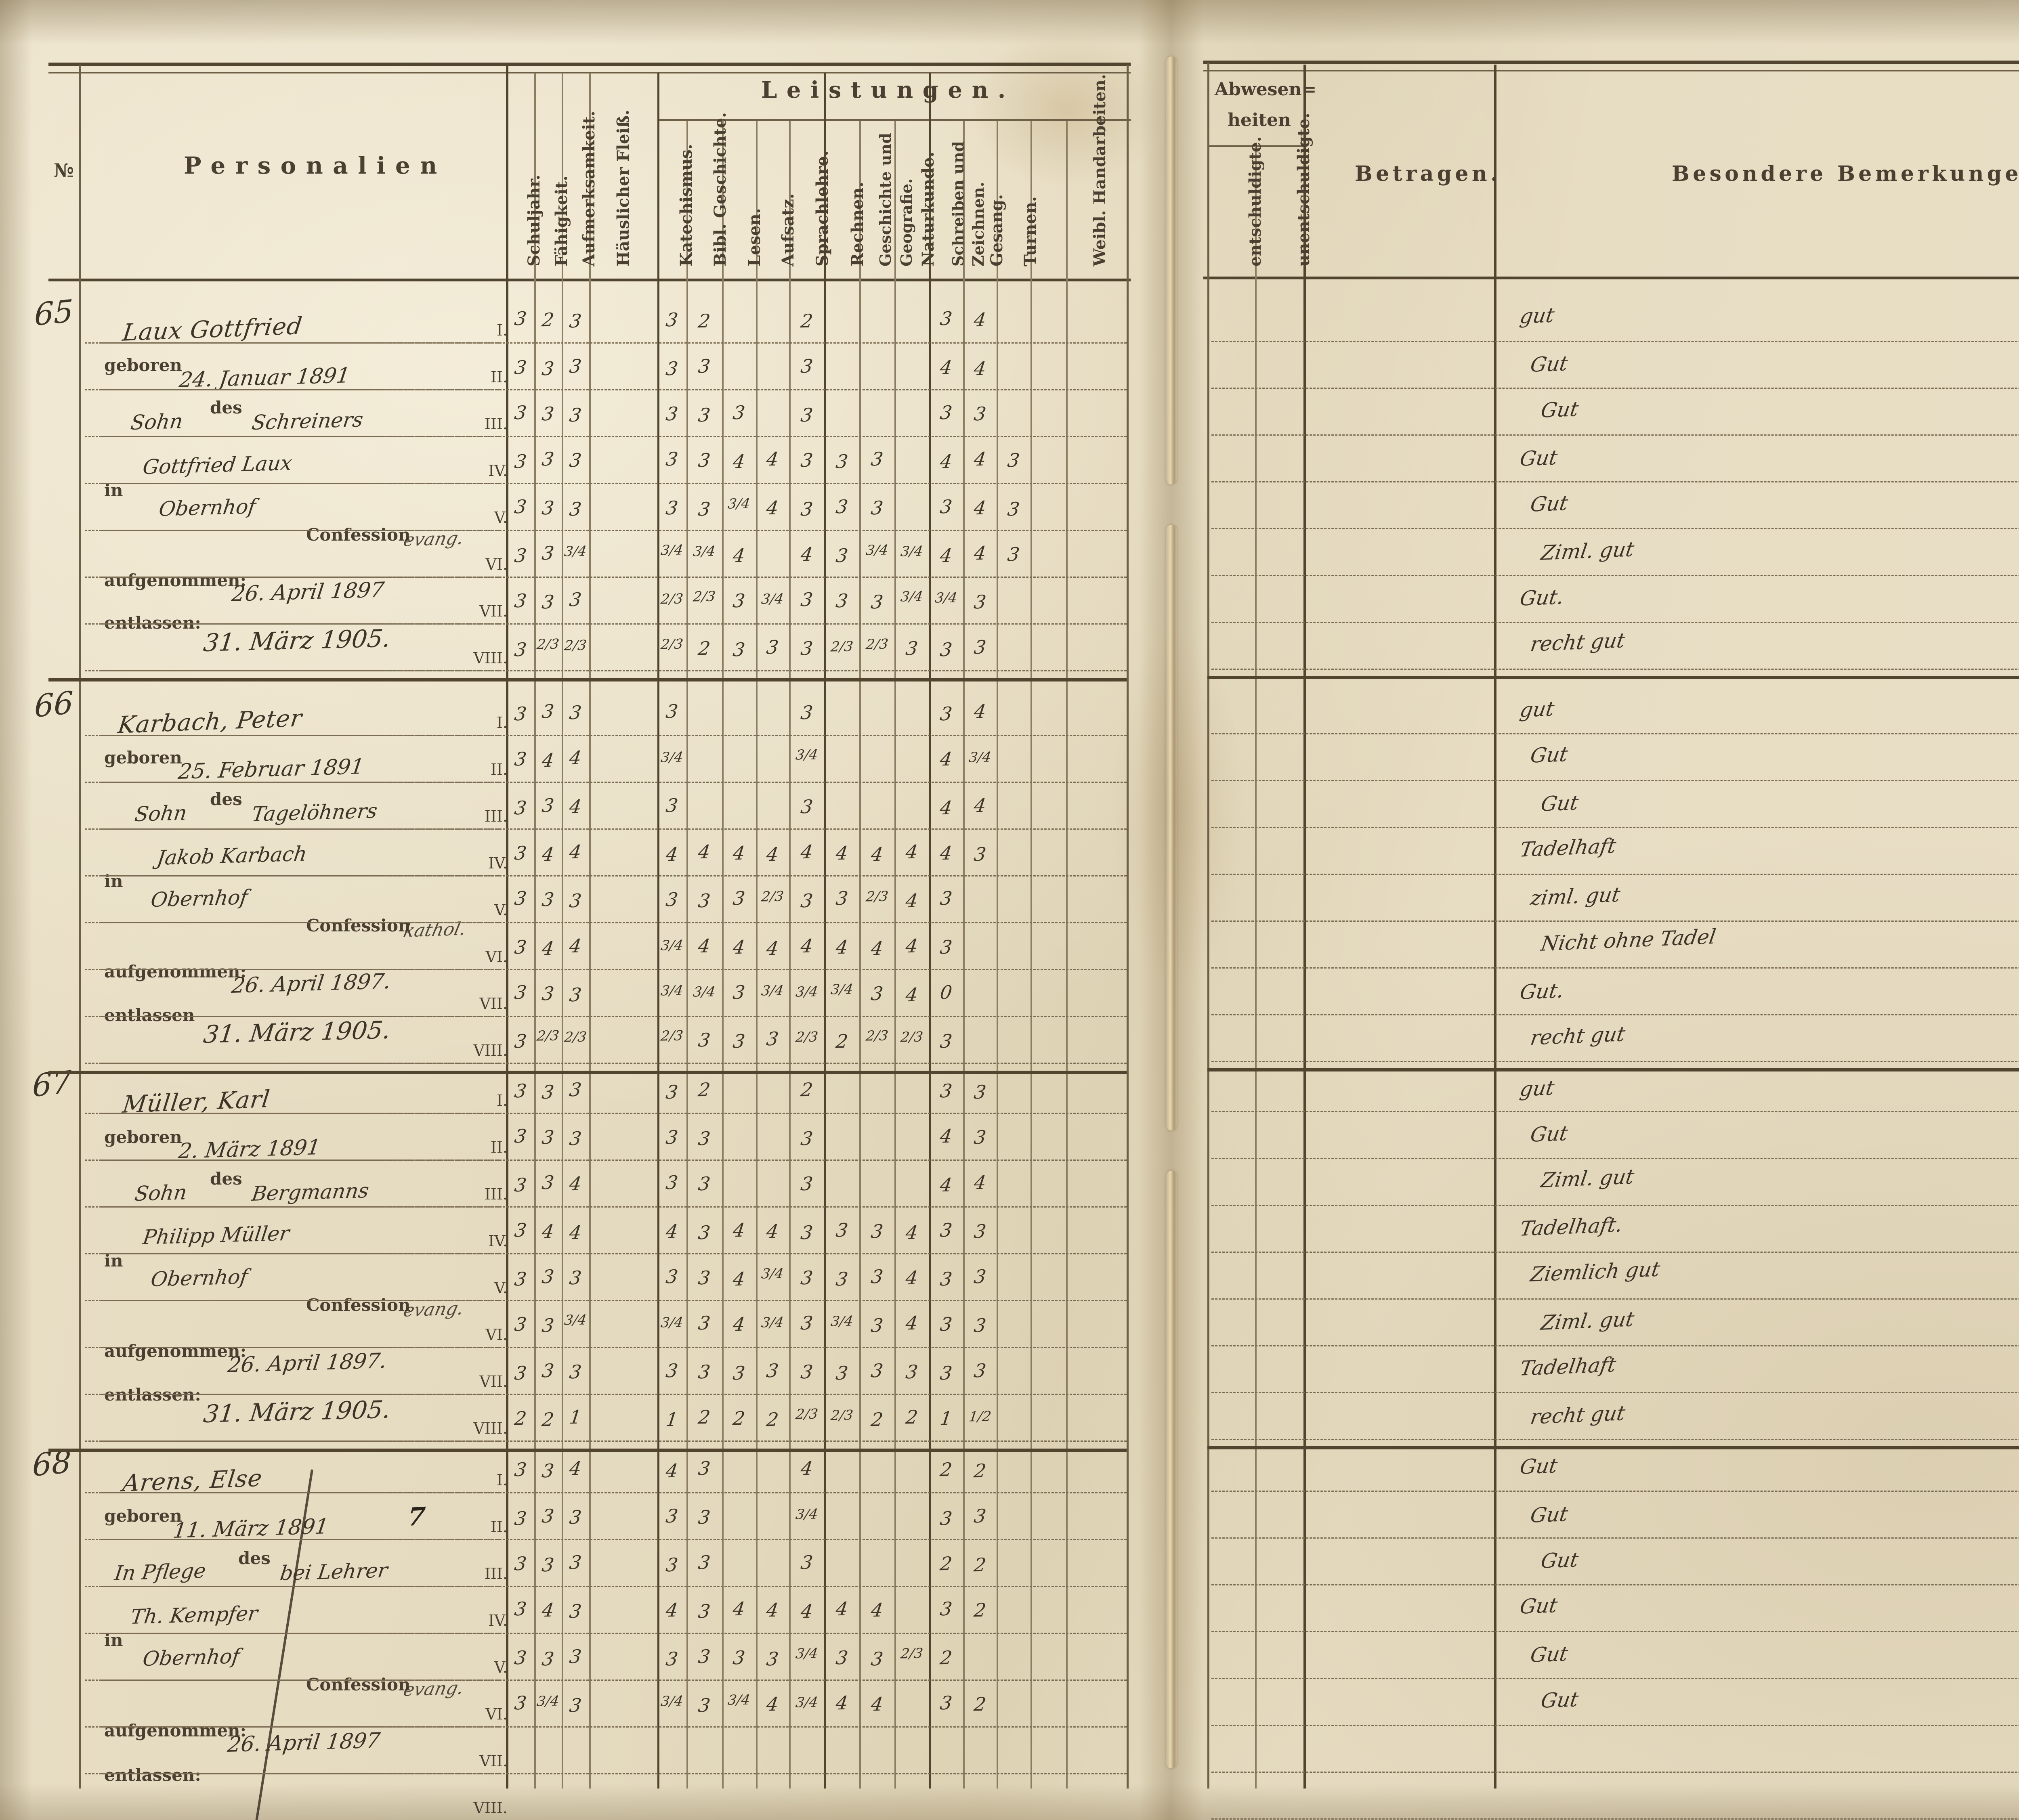  What do you see at coordinates (589, 280) in the screenshot?
I see `header-bottom-rule` at bounding box center [589, 280].